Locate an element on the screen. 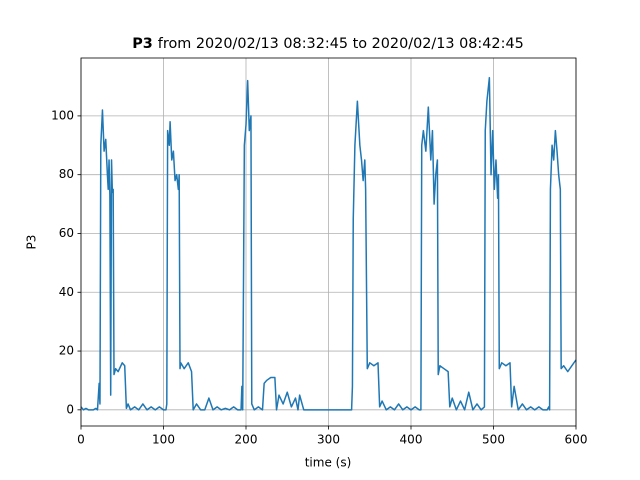 The width and height of the screenshot is (640, 480). y-tick-label: 80 is located at coordinates (66, 174).